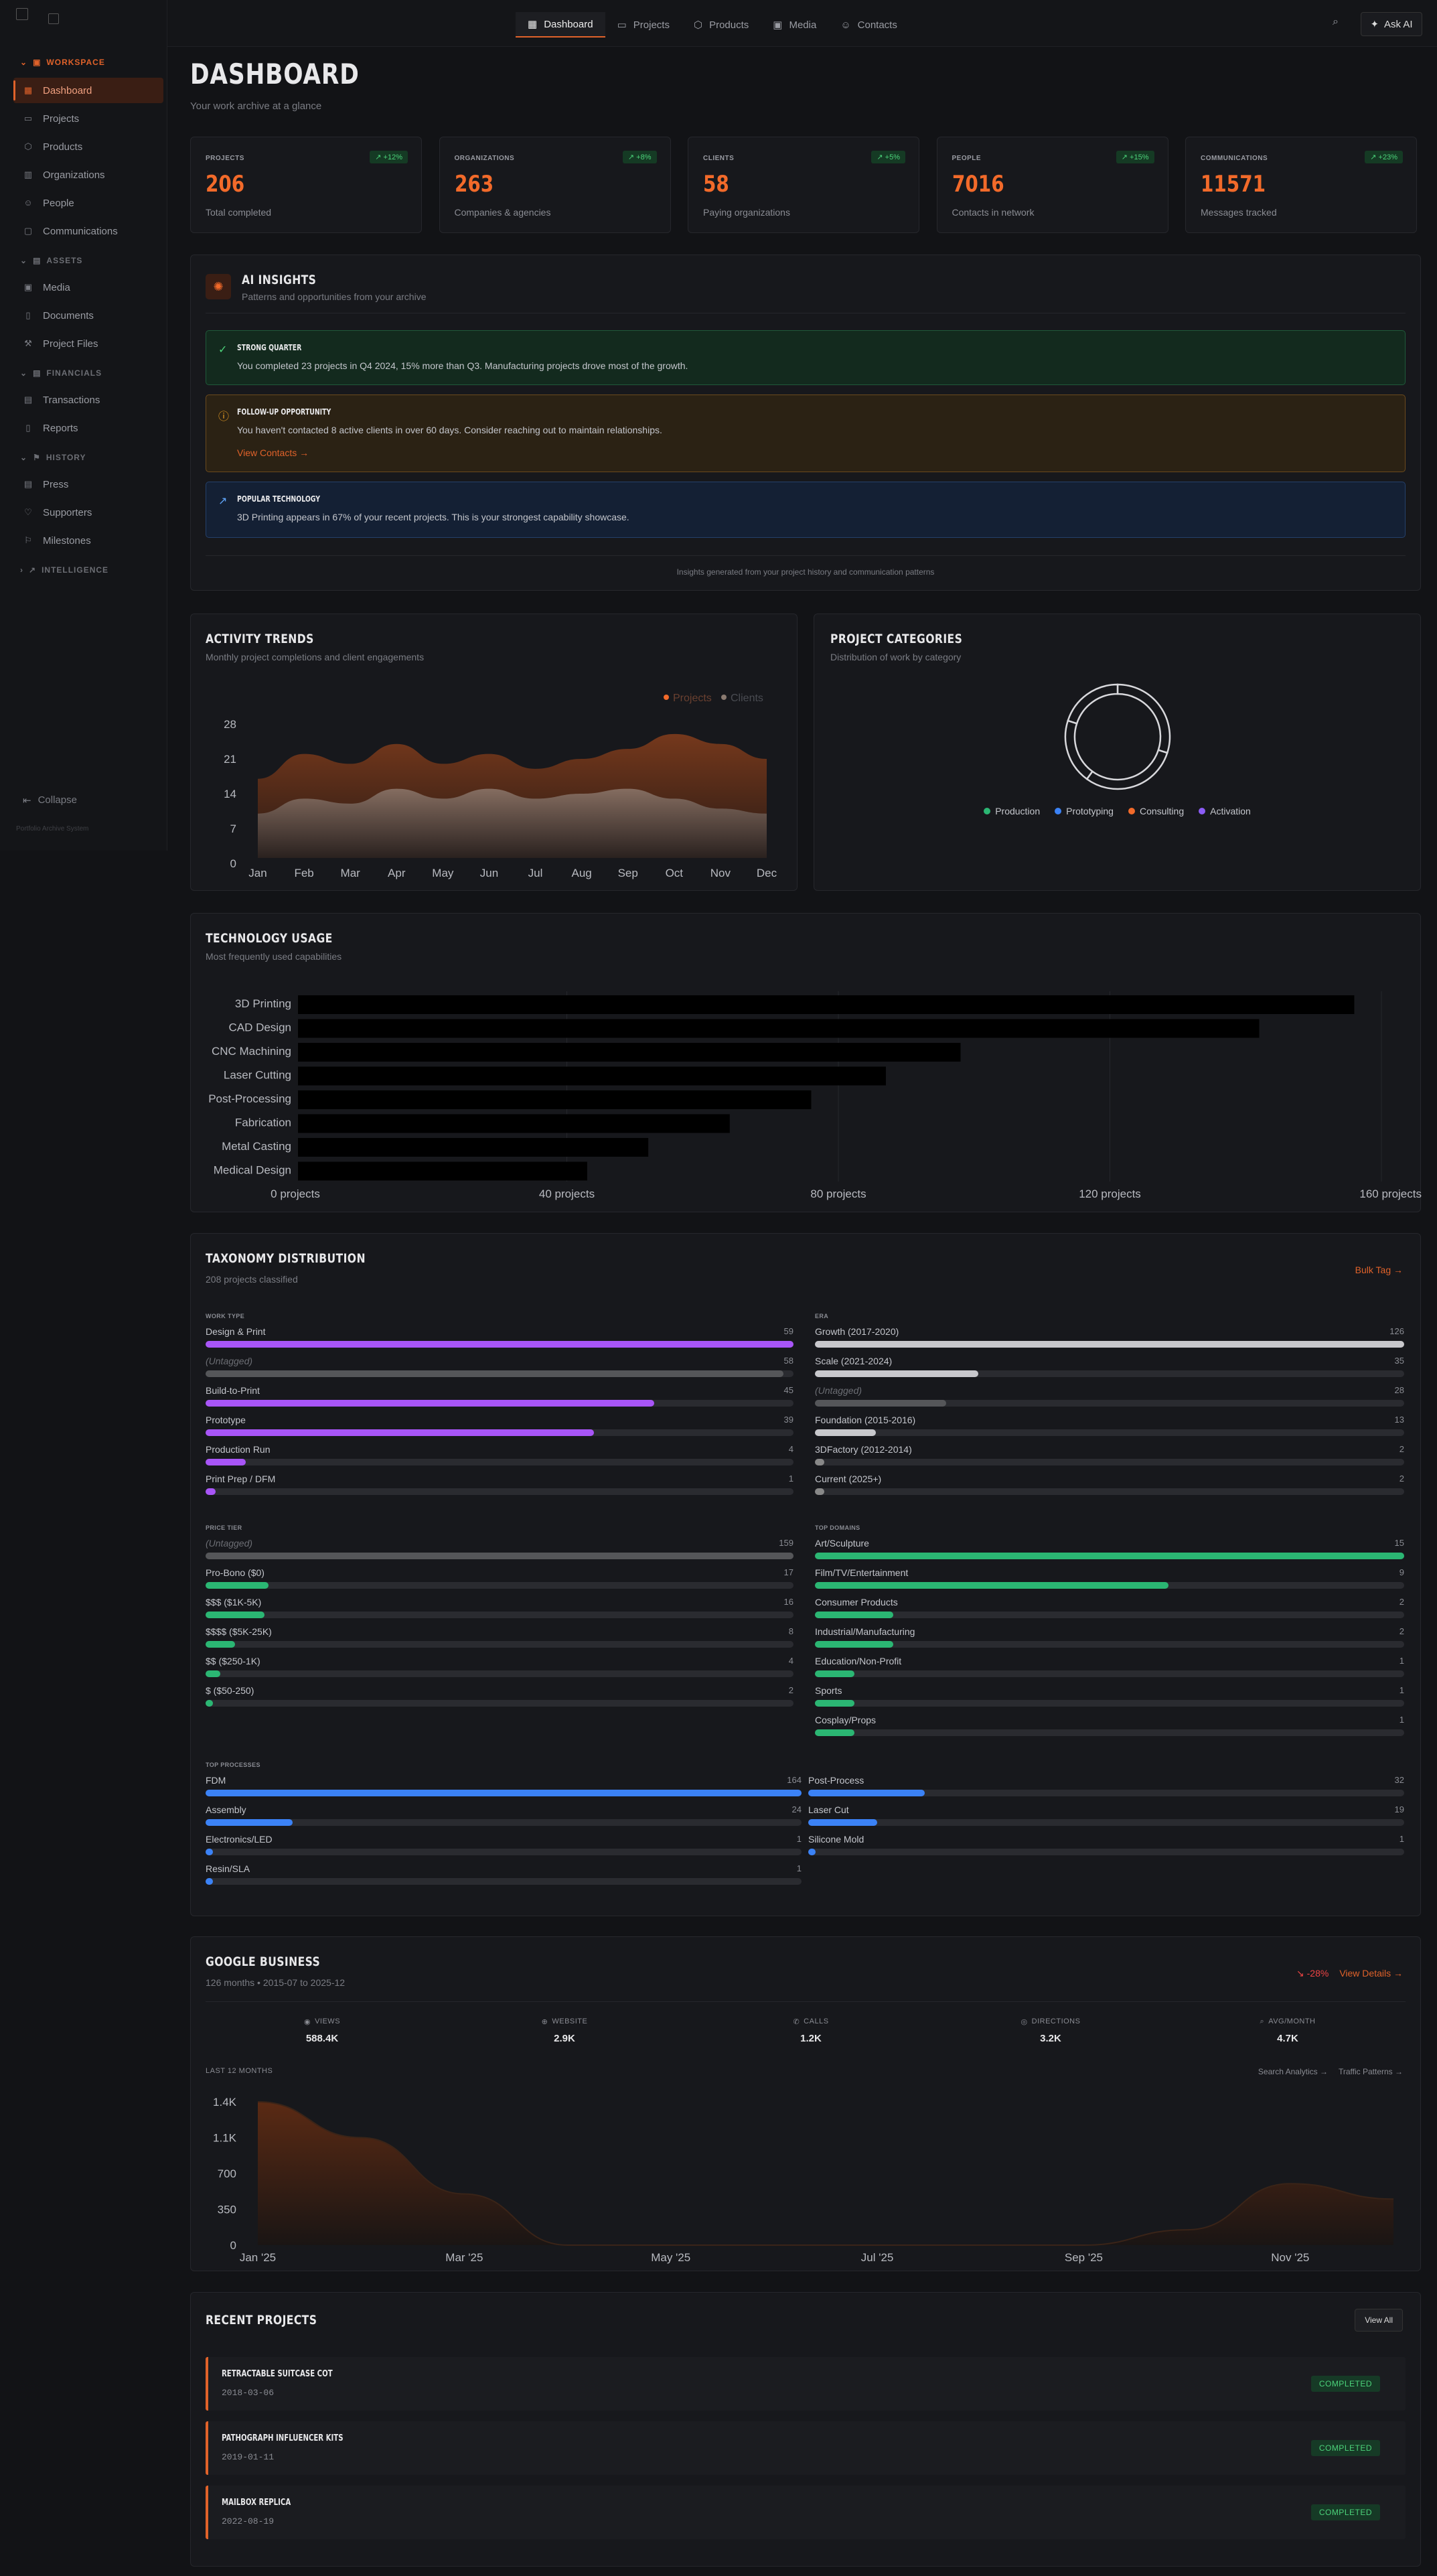 The height and width of the screenshot is (2576, 1437). What do you see at coordinates (1106, 1847) in the screenshot?
I see `taxonomy-row: Silicone Mold 1` at bounding box center [1106, 1847].